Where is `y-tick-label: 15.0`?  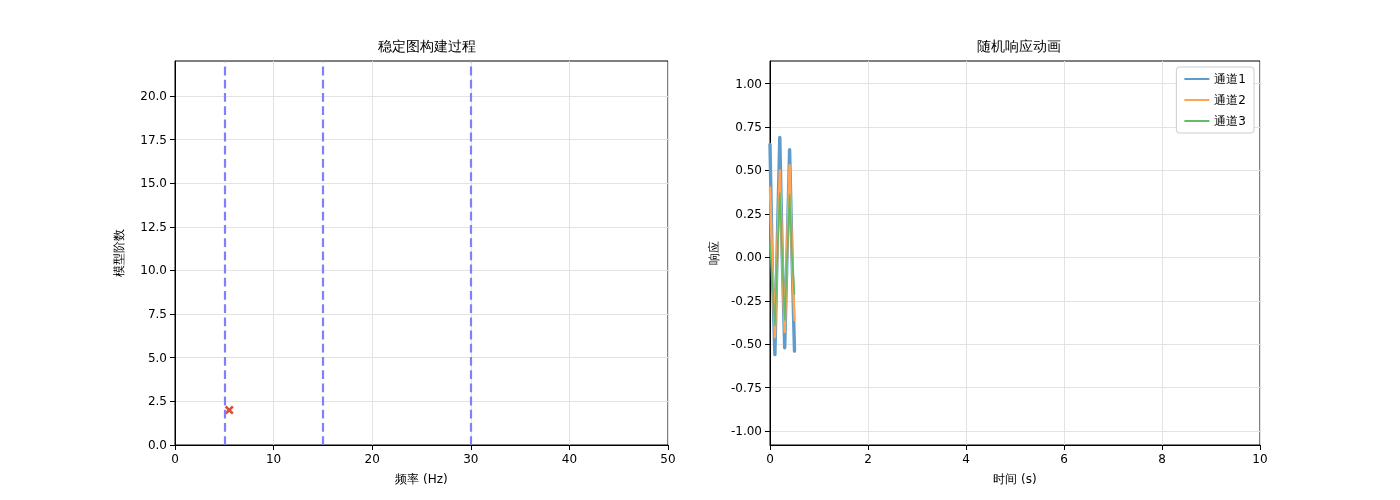
y-tick-label: 15.0 is located at coordinates (153, 183).